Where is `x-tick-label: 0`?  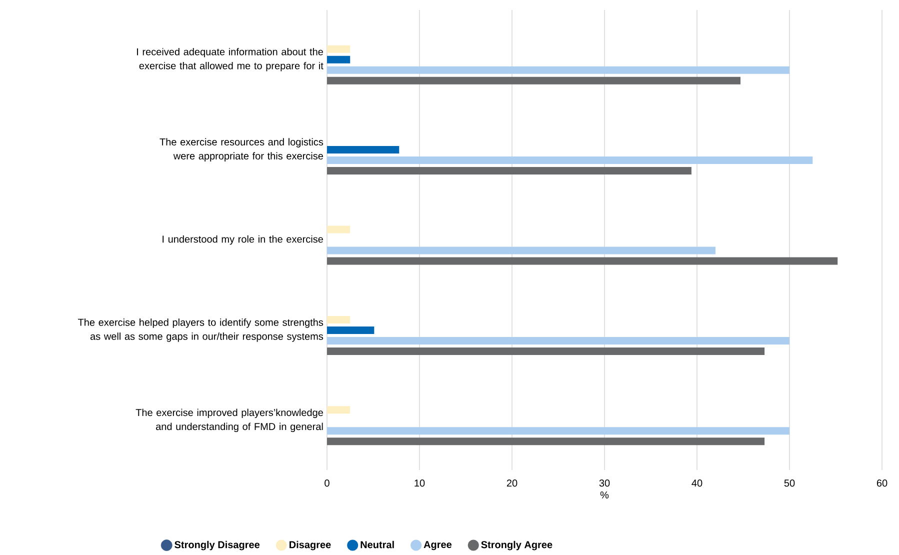 x-tick-label: 0 is located at coordinates (327, 483).